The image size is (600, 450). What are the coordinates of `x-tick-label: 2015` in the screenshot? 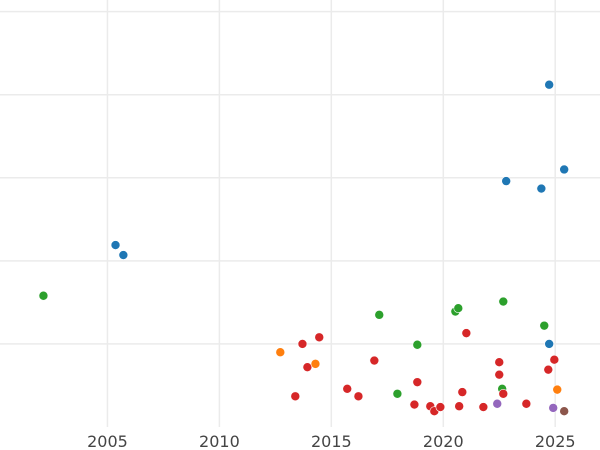 It's located at (331, 441).